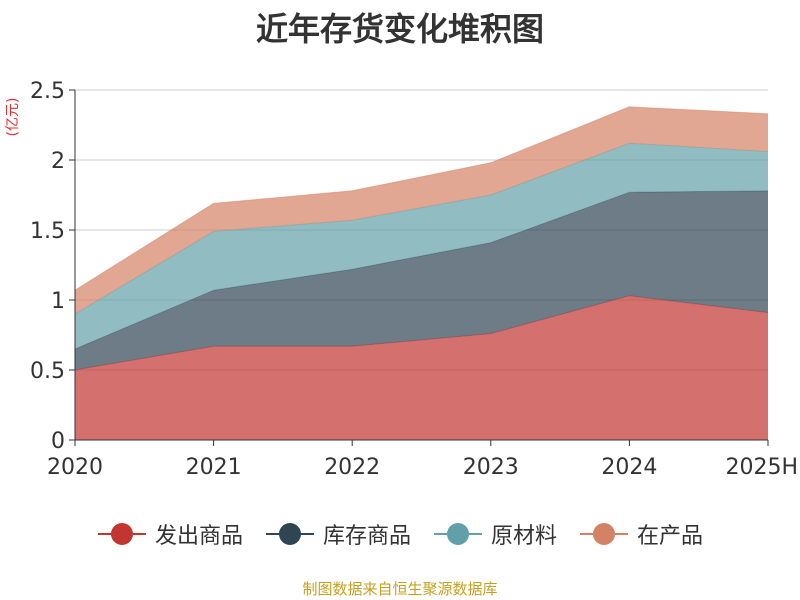 The width and height of the screenshot is (800, 600). What do you see at coordinates (366, 536) in the screenshot?
I see `legend-label: 库存商品` at bounding box center [366, 536].